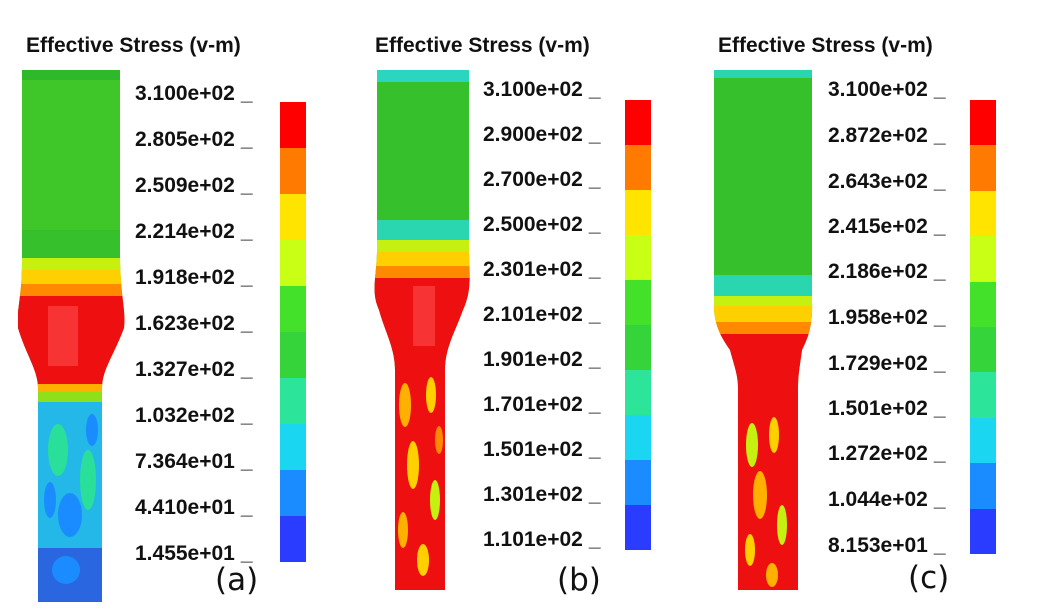 The width and height of the screenshot is (1038, 615). Describe the element at coordinates (194, 185) in the screenshot. I see `tick-label: 2.509e+02 _` at that location.